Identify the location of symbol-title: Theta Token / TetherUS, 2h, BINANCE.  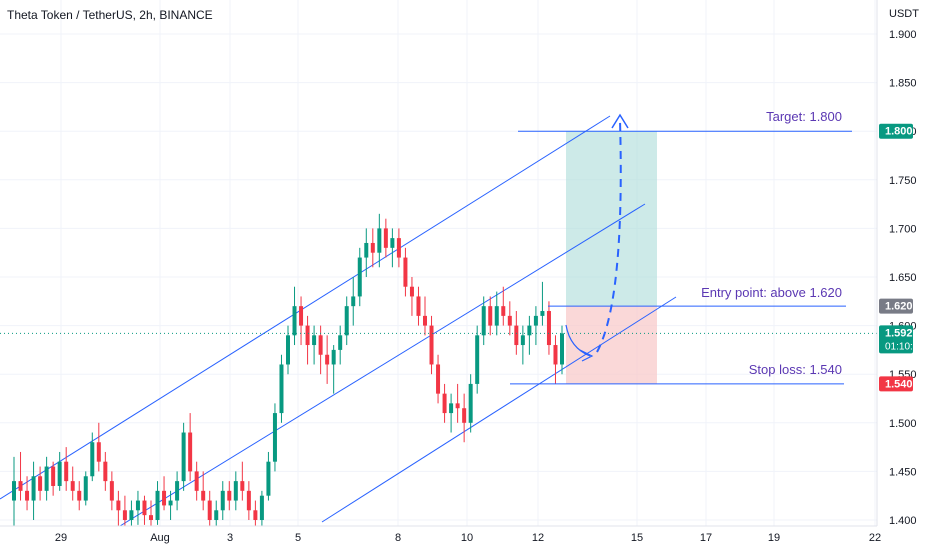
(110, 15).